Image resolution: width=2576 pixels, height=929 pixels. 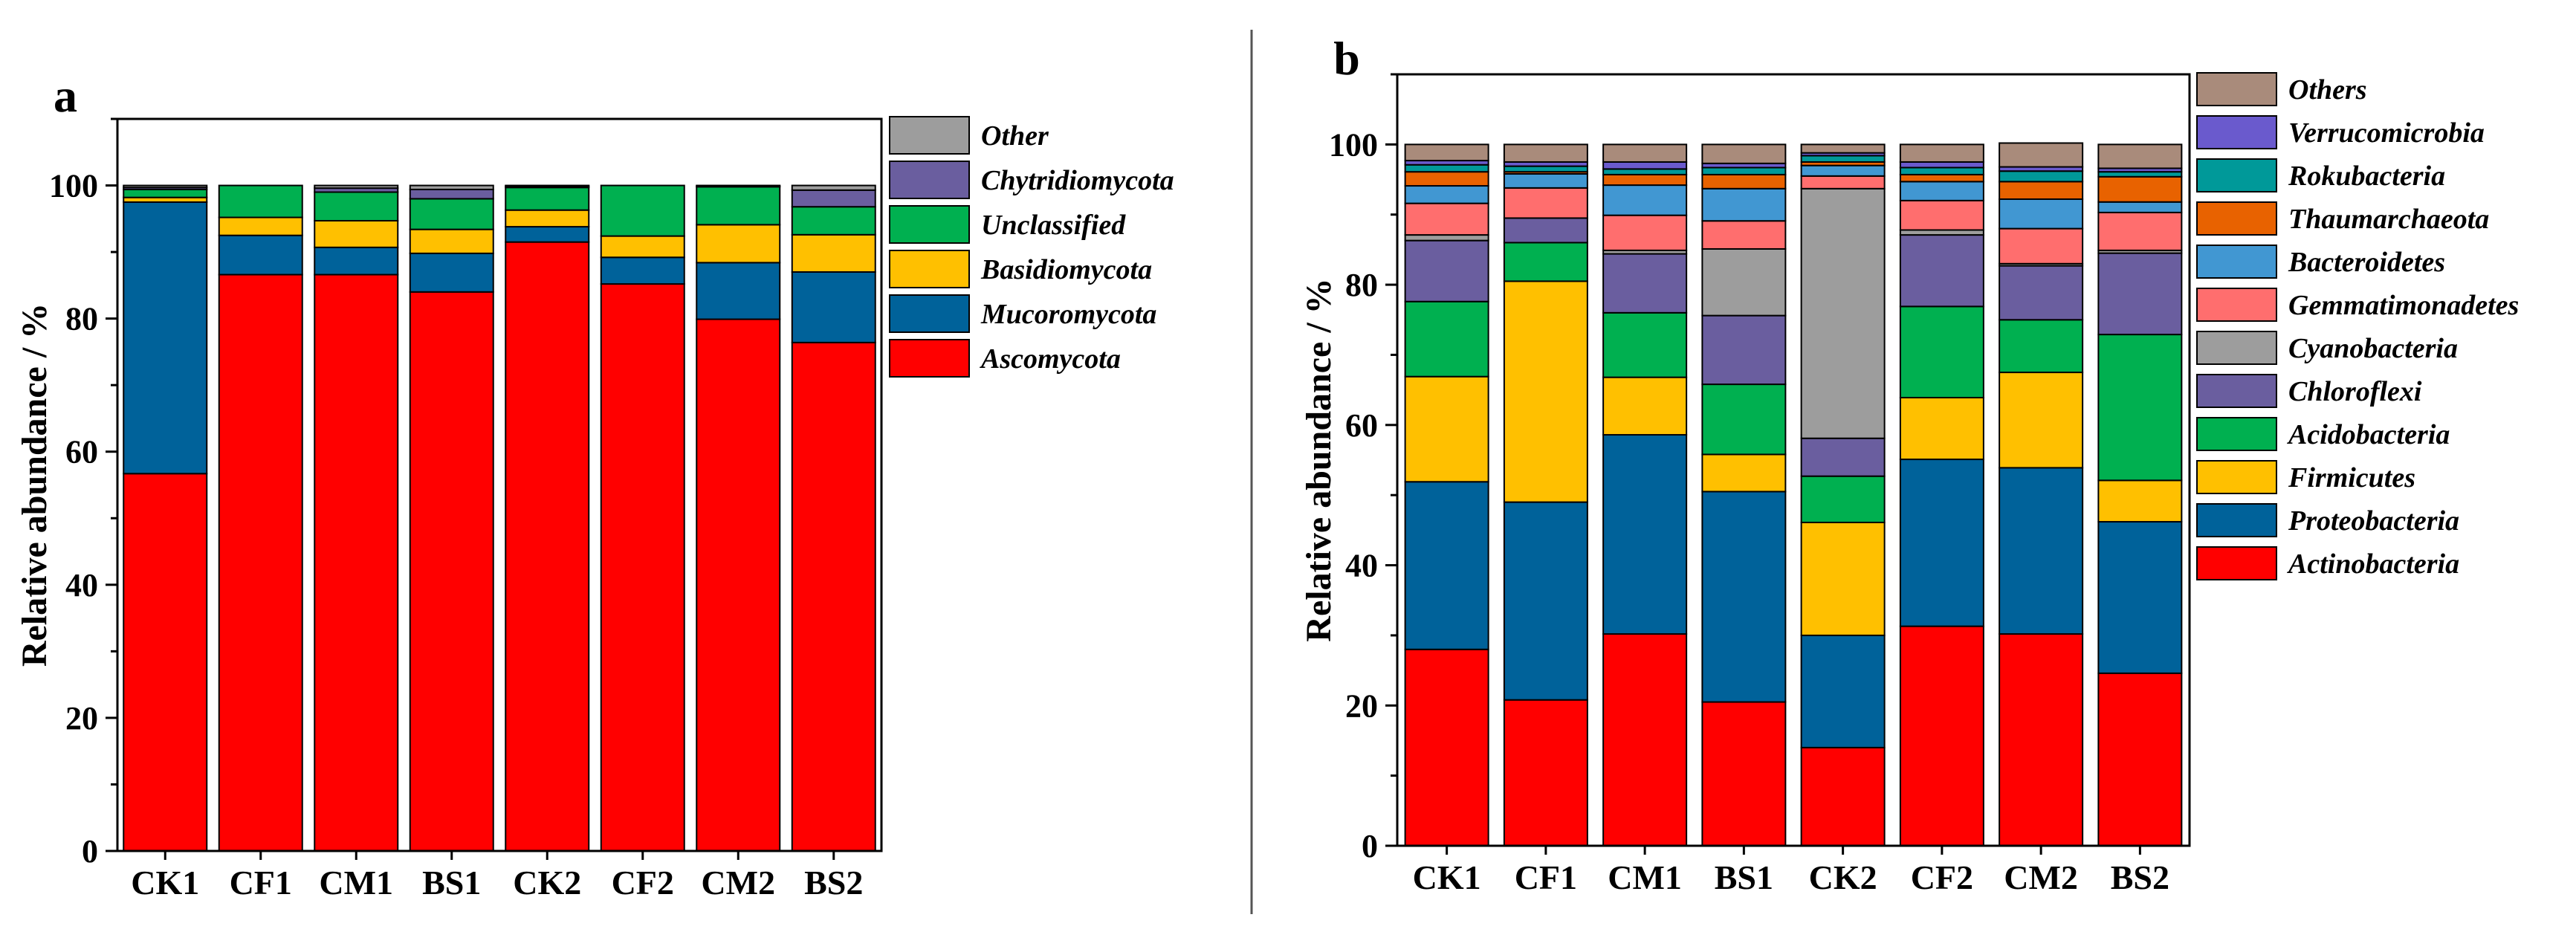 I want to click on bar-segment-cm2-bacteroidetes, so click(x=2041, y=214).